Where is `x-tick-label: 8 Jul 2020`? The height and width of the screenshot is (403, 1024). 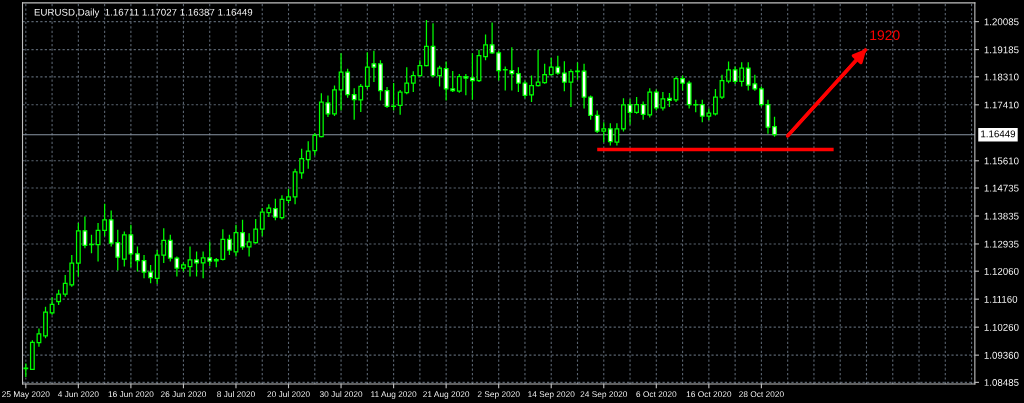 x-tick-label: 8 Jul 2020 is located at coordinates (236, 394).